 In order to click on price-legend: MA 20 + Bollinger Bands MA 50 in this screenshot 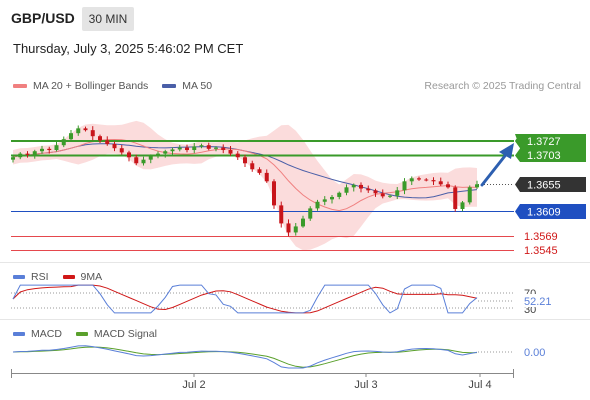, I will do `click(119, 86)`.